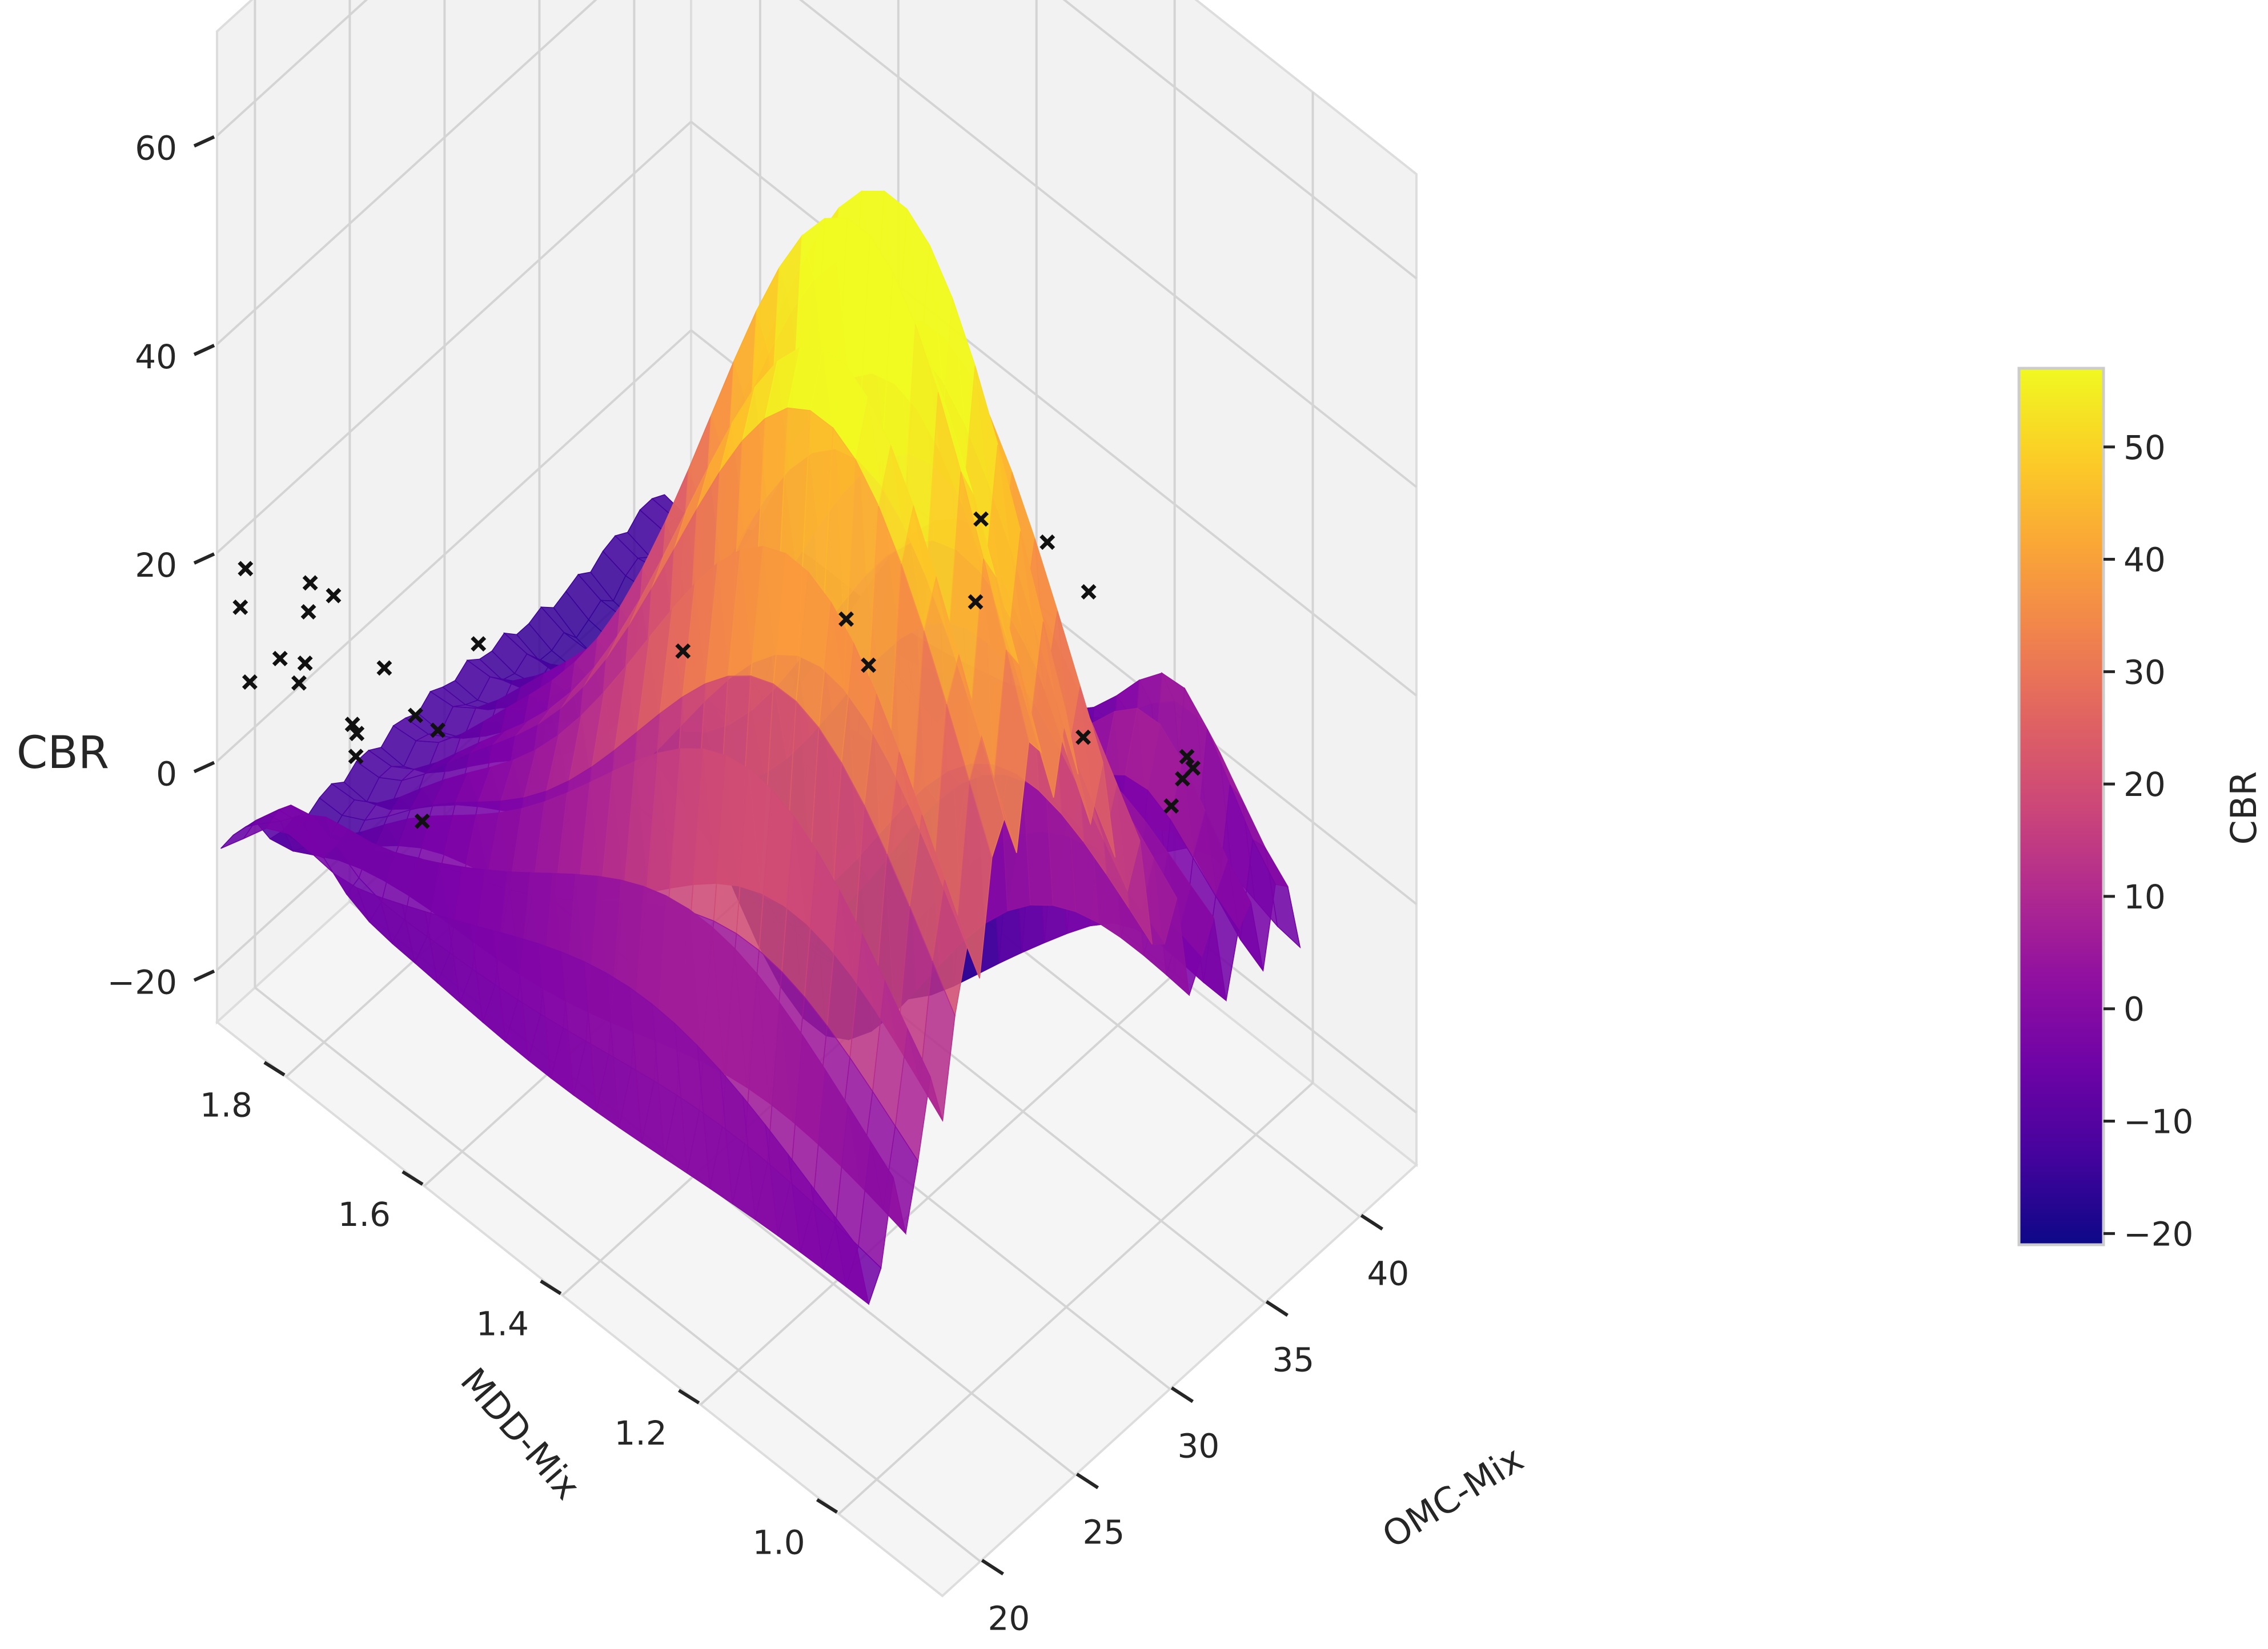 The width and height of the screenshot is (2268, 1649). What do you see at coordinates (502, 1324) in the screenshot?
I see `y-tick-label: 1.4` at bounding box center [502, 1324].